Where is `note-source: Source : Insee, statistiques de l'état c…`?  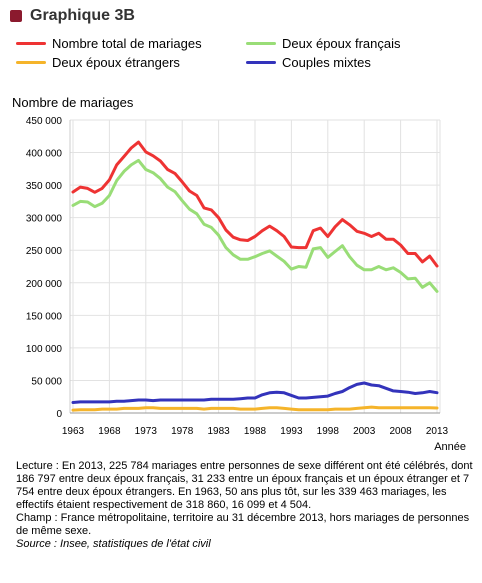
note-source: Source : Insee, statistiques de l'état c… is located at coordinates (113, 544).